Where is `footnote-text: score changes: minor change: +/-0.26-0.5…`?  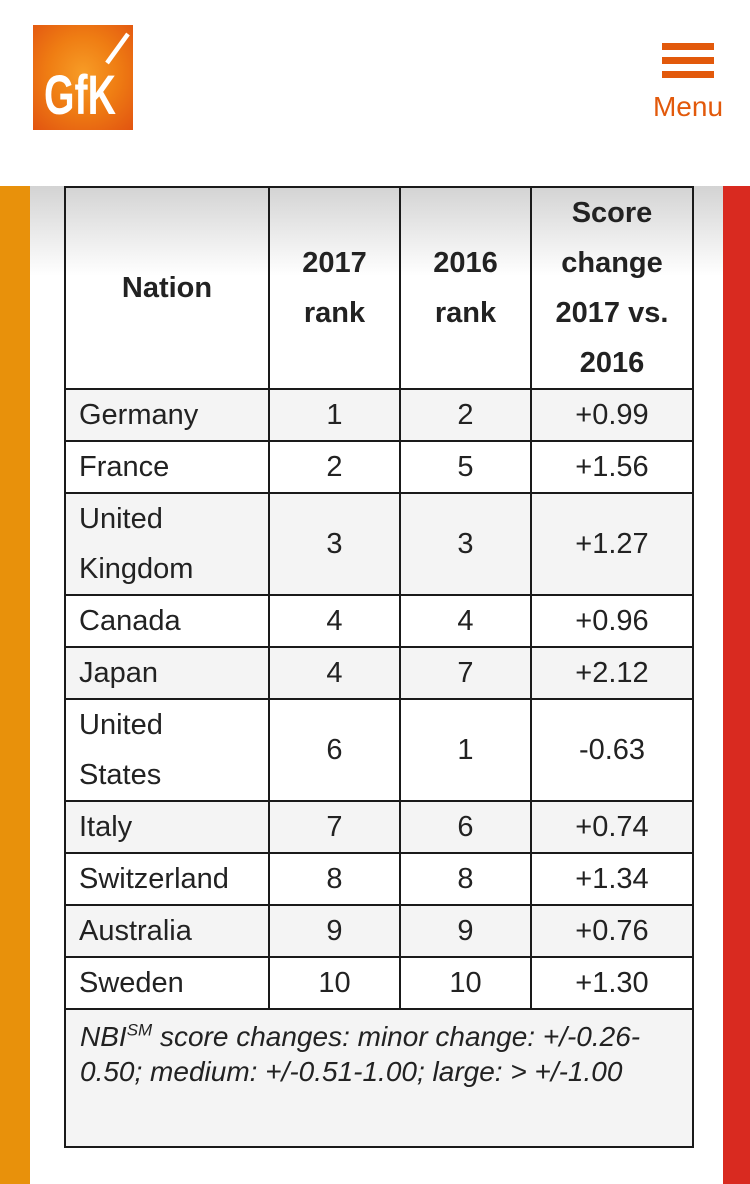 footnote-text: score changes: minor change: +/-0.26-0.5… is located at coordinates (360, 1054).